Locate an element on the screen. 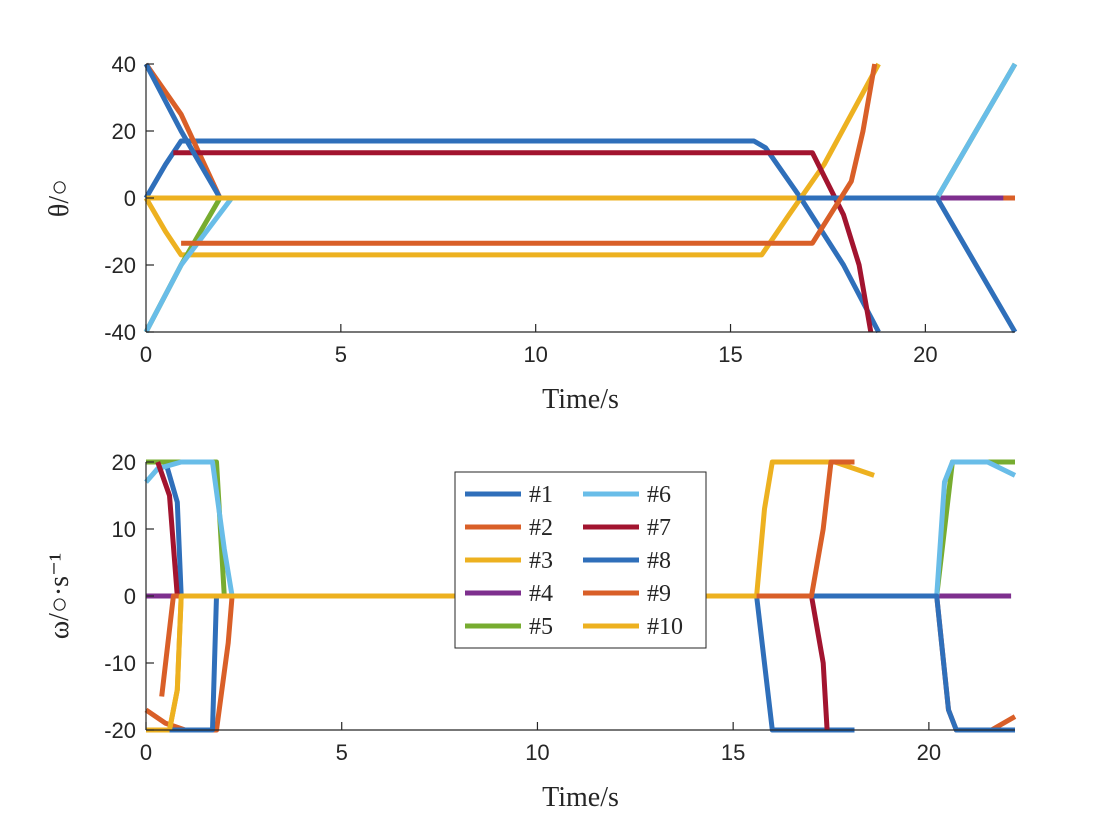  y-tick-label: 10 is located at coordinates (124, 529).